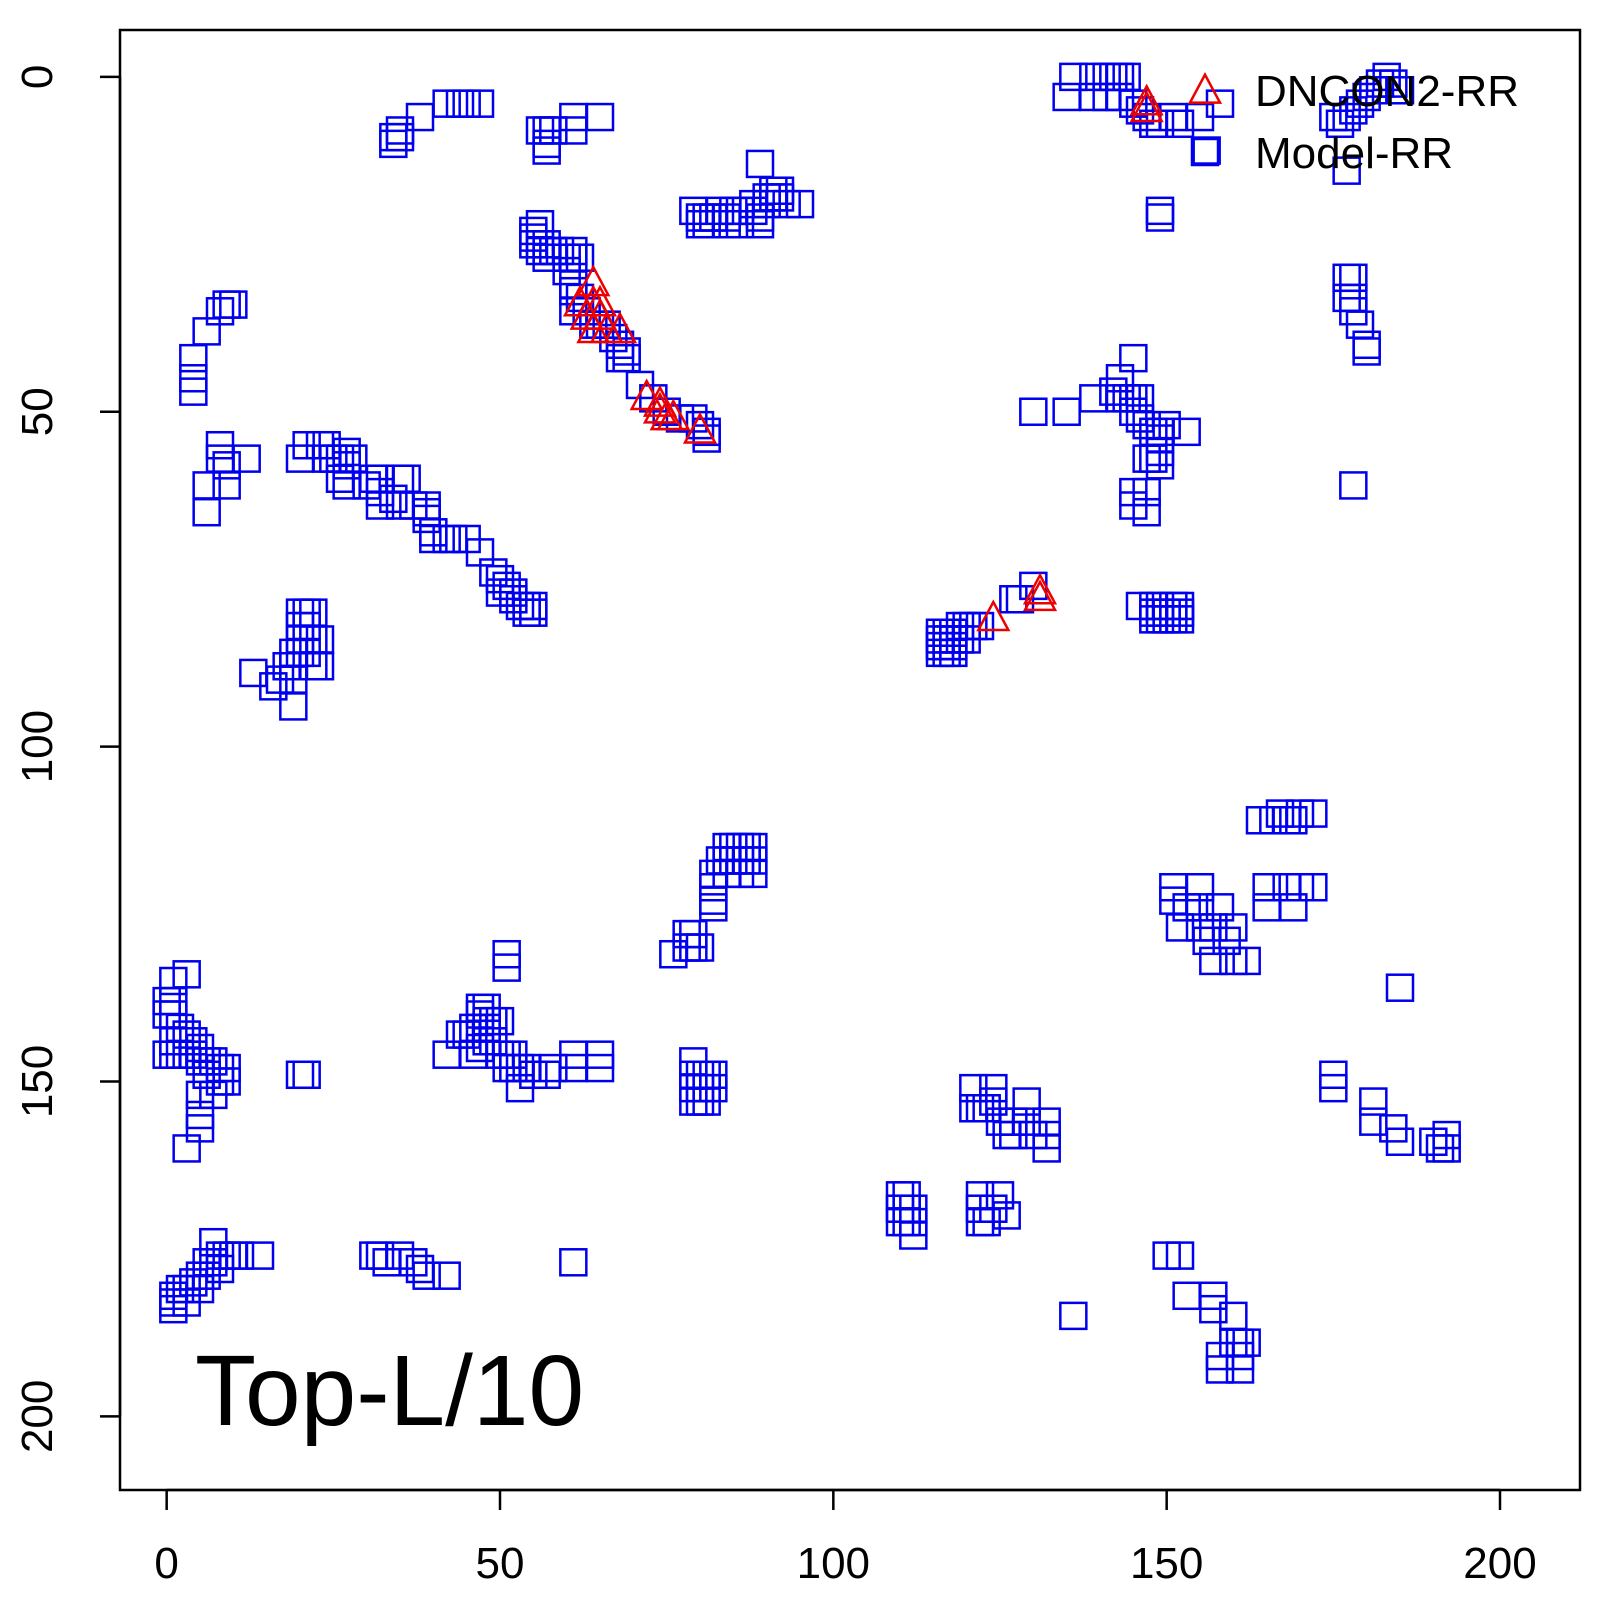  What do you see at coordinates (37, 746) in the screenshot?
I see `y-tick-label: 100` at bounding box center [37, 746].